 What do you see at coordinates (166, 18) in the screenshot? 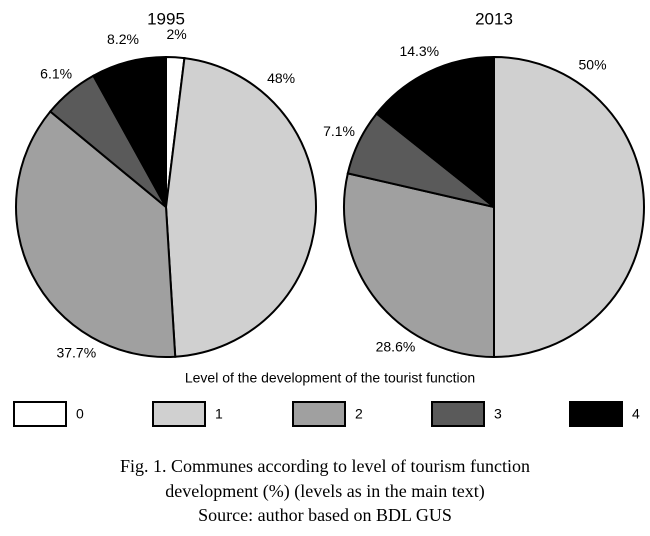
I see `pie-title: 1995` at bounding box center [166, 18].